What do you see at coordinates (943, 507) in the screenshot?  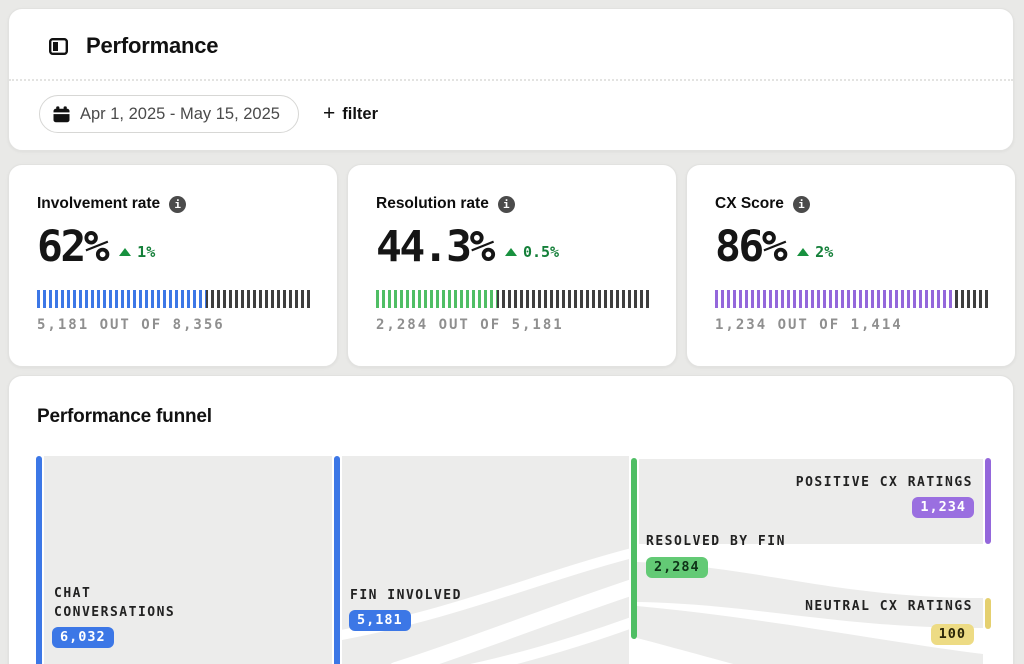 I see `stage-value-positive-cx-ratings: 1,234` at bounding box center [943, 507].